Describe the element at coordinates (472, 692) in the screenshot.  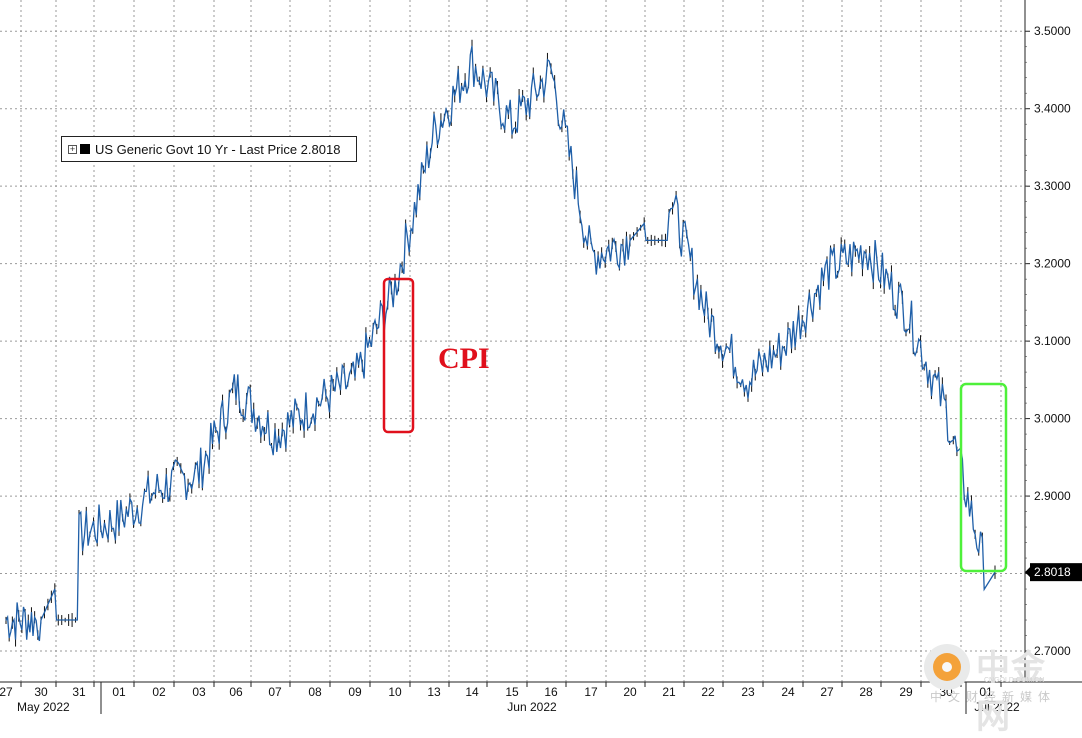
I see `x-tick-label: 14` at that location.